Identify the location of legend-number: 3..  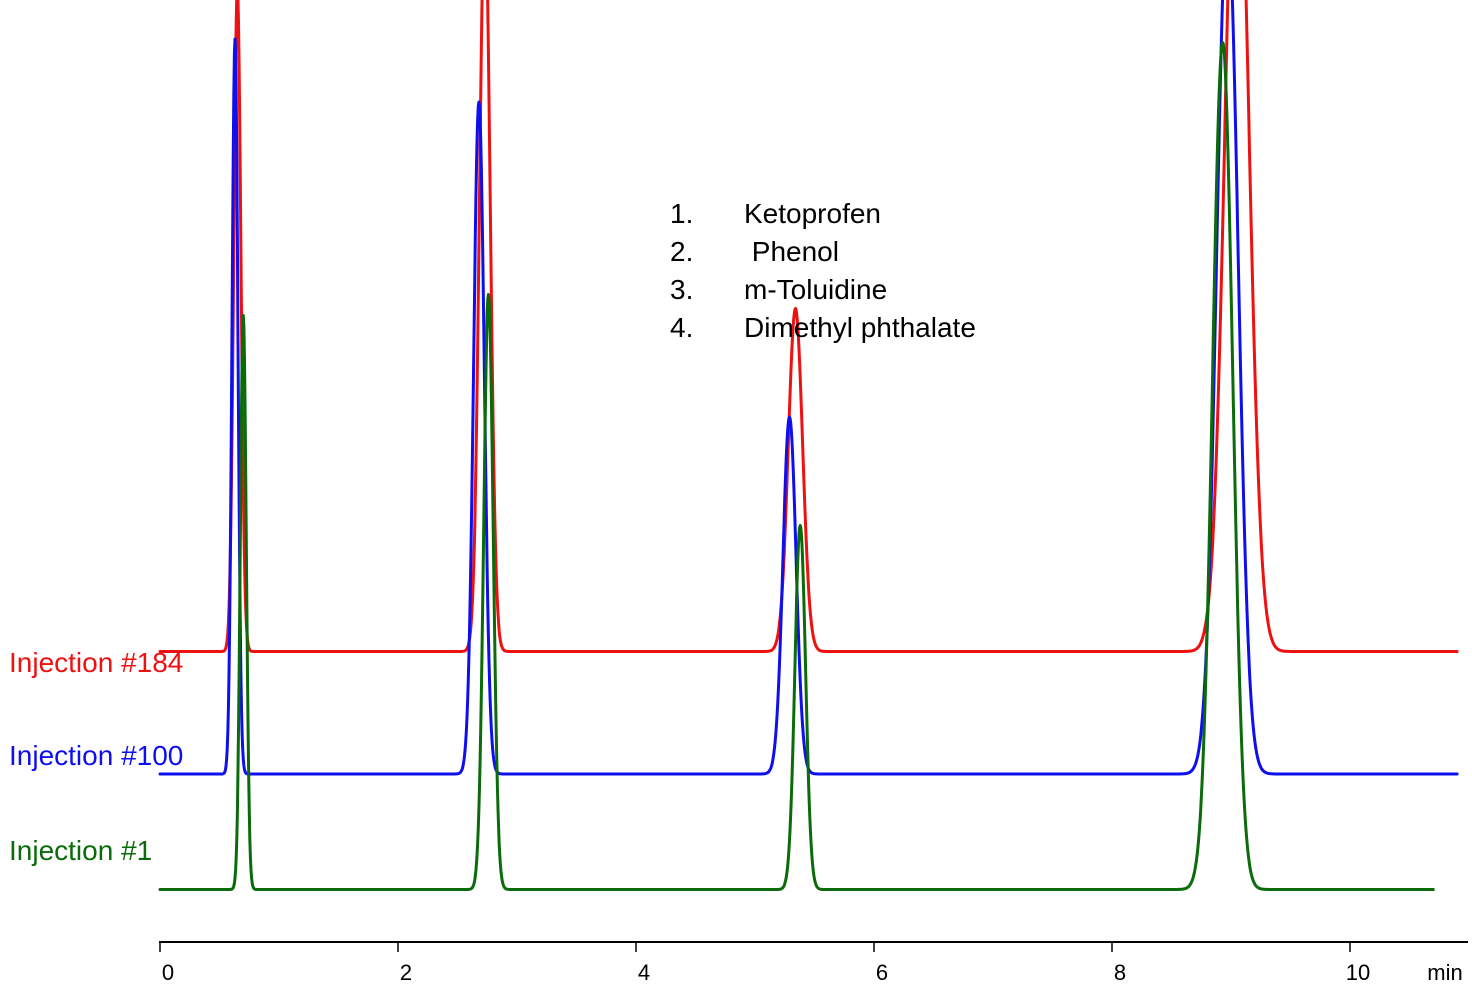
(681, 289).